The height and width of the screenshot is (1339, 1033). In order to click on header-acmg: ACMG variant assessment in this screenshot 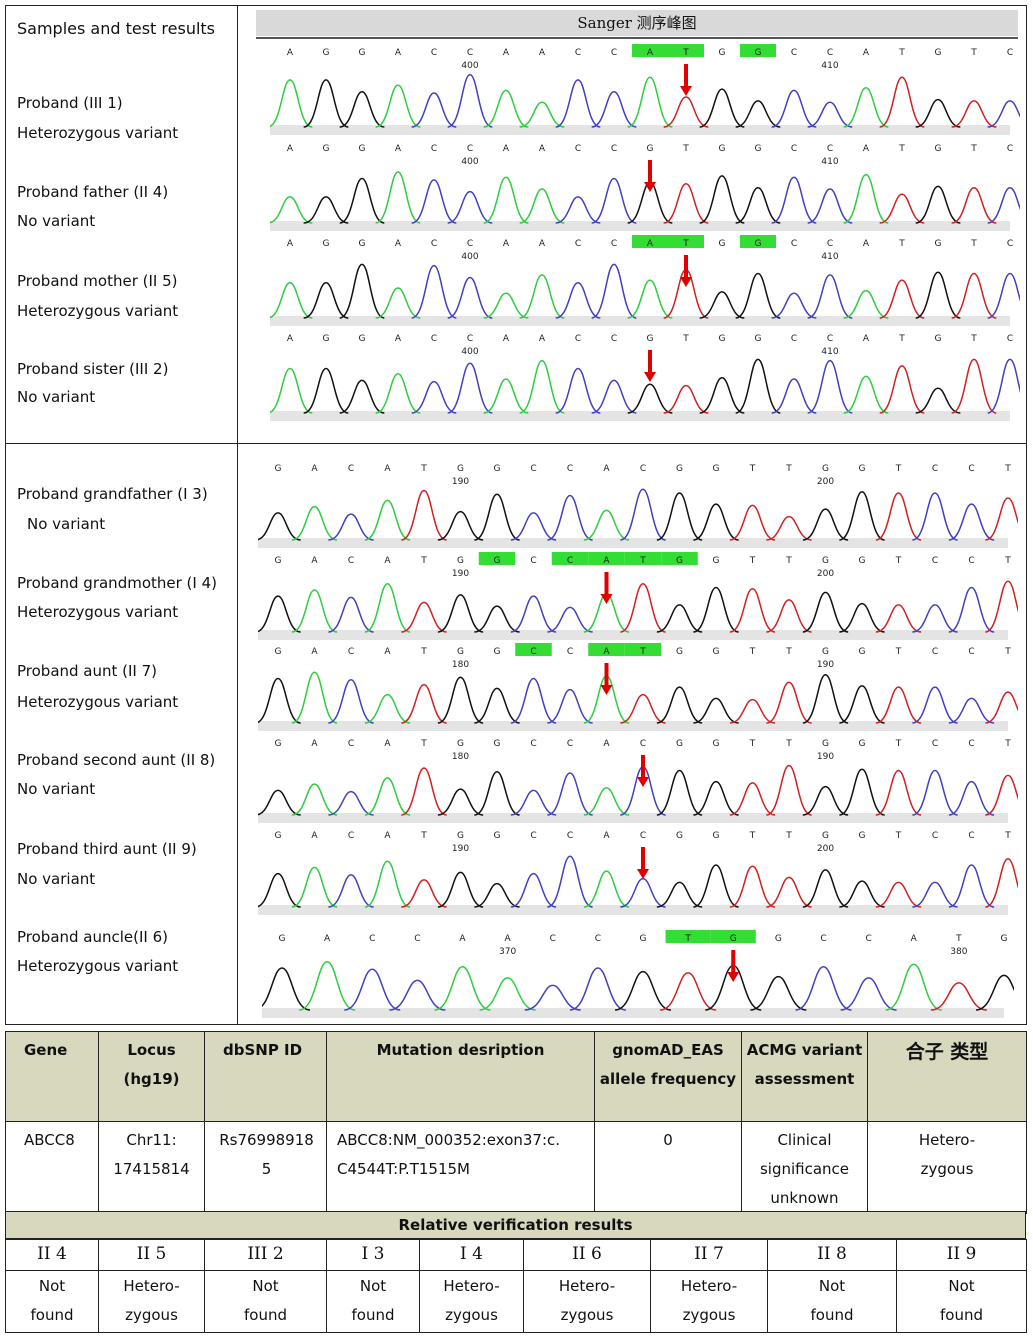, I will do `click(804, 1076)`.